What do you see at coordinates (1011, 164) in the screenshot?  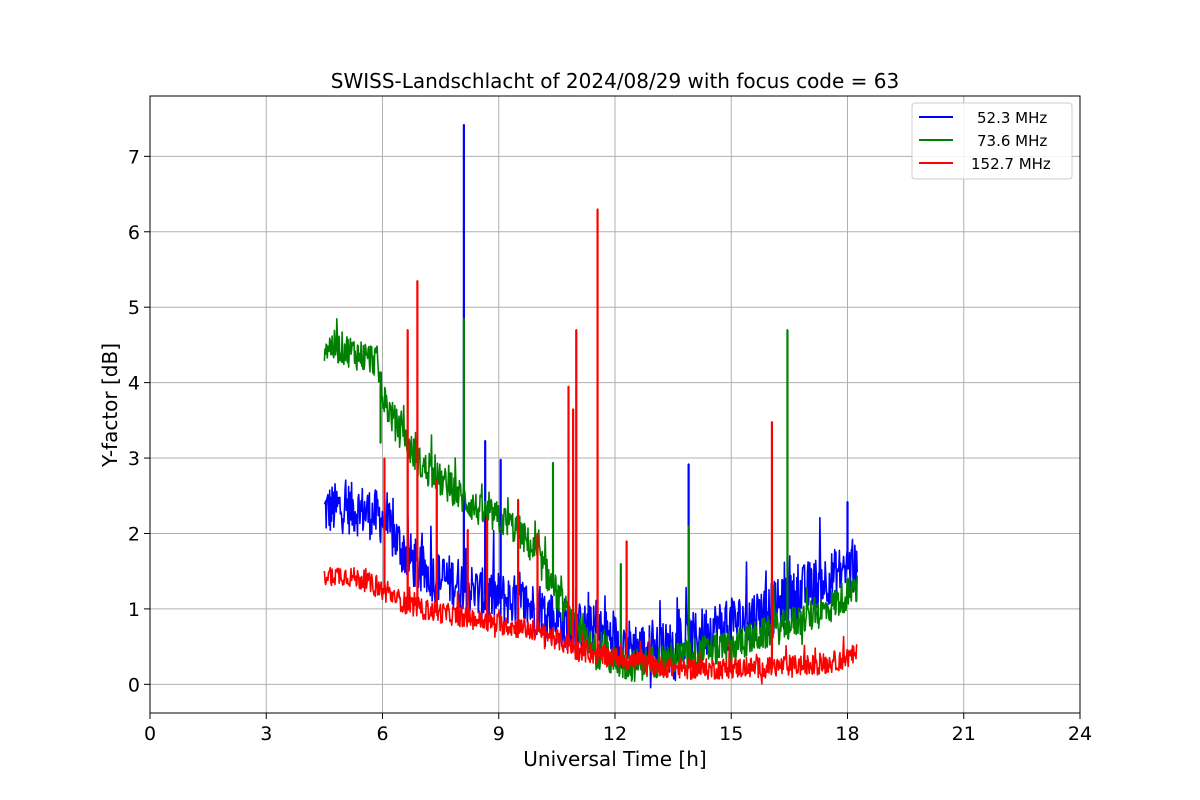 I see `legend-label-152mhz: 152.7 MHz` at bounding box center [1011, 164].